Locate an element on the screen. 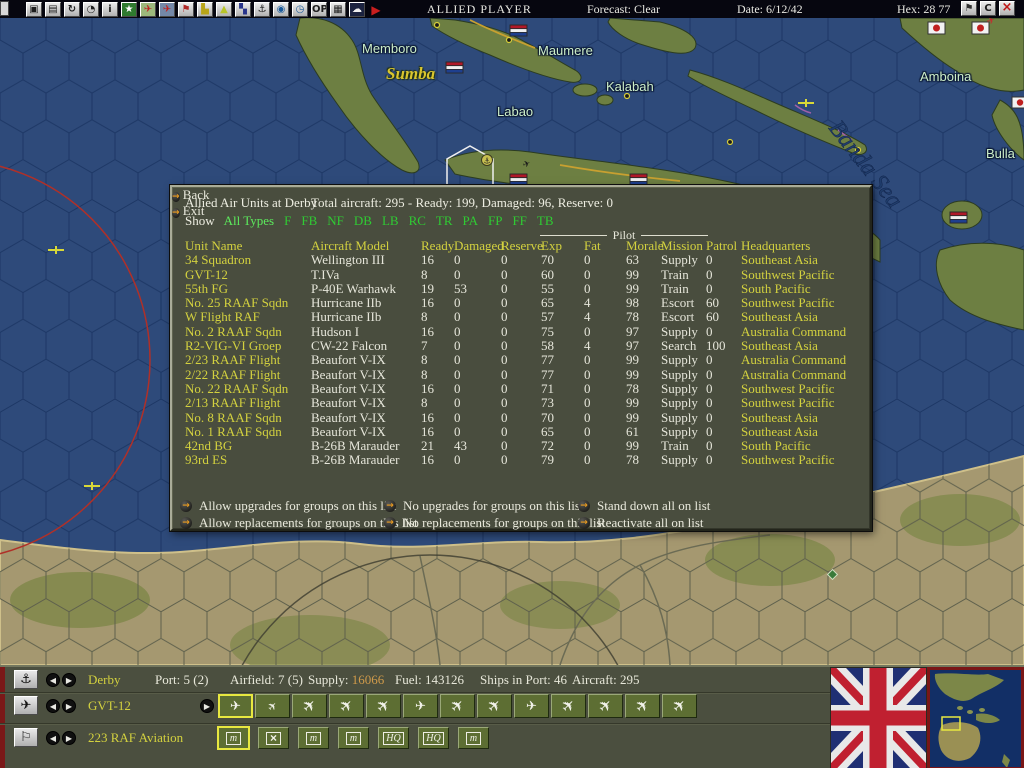 The width and height of the screenshot is (1024, 768). aircraft-button-11-bomber: ✈ is located at coordinates (642, 706).